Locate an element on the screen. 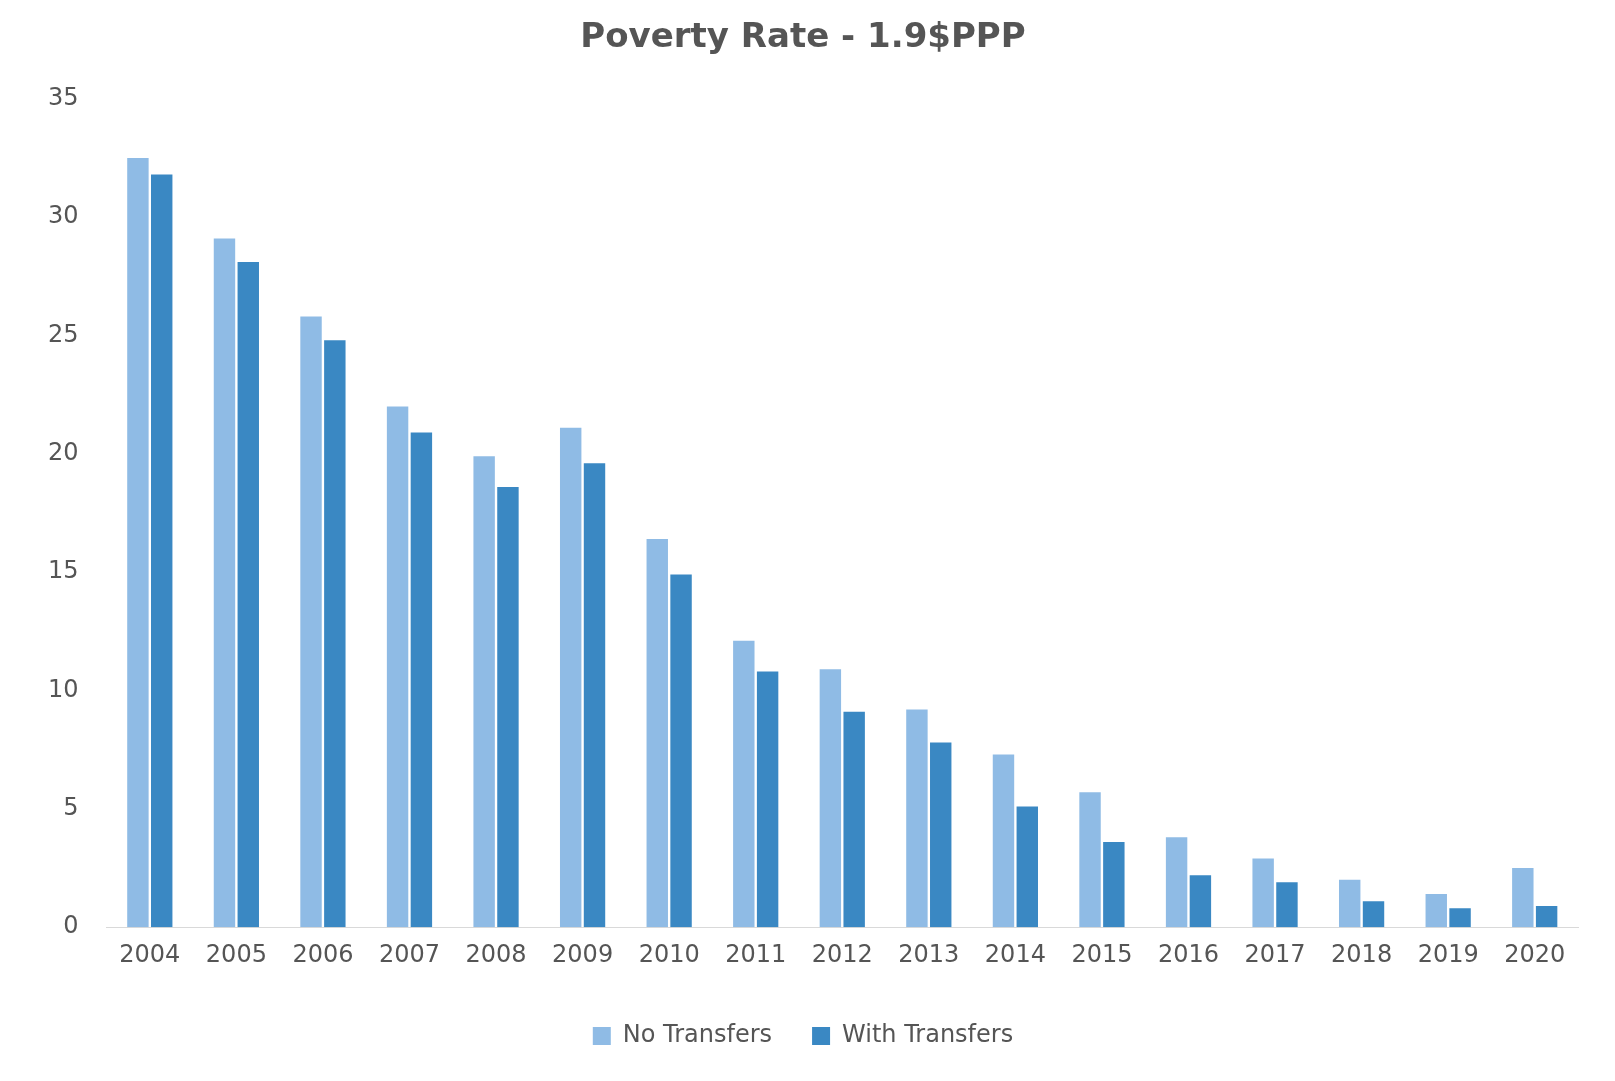 The width and height of the screenshot is (1615, 1081). y-tick-label: 10 is located at coordinates (63, 688).